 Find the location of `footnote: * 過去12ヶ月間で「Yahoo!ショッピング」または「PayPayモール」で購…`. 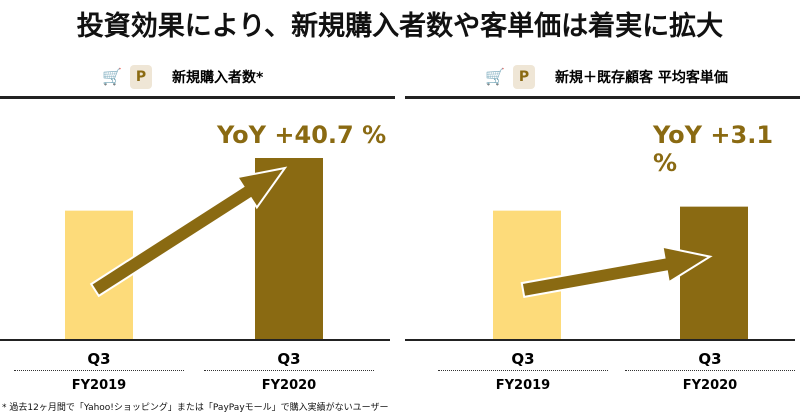

footnote: * 過去12ヶ月間で「Yahoo!ショッピング」または「PayPayモール」で購… is located at coordinates (195, 408).